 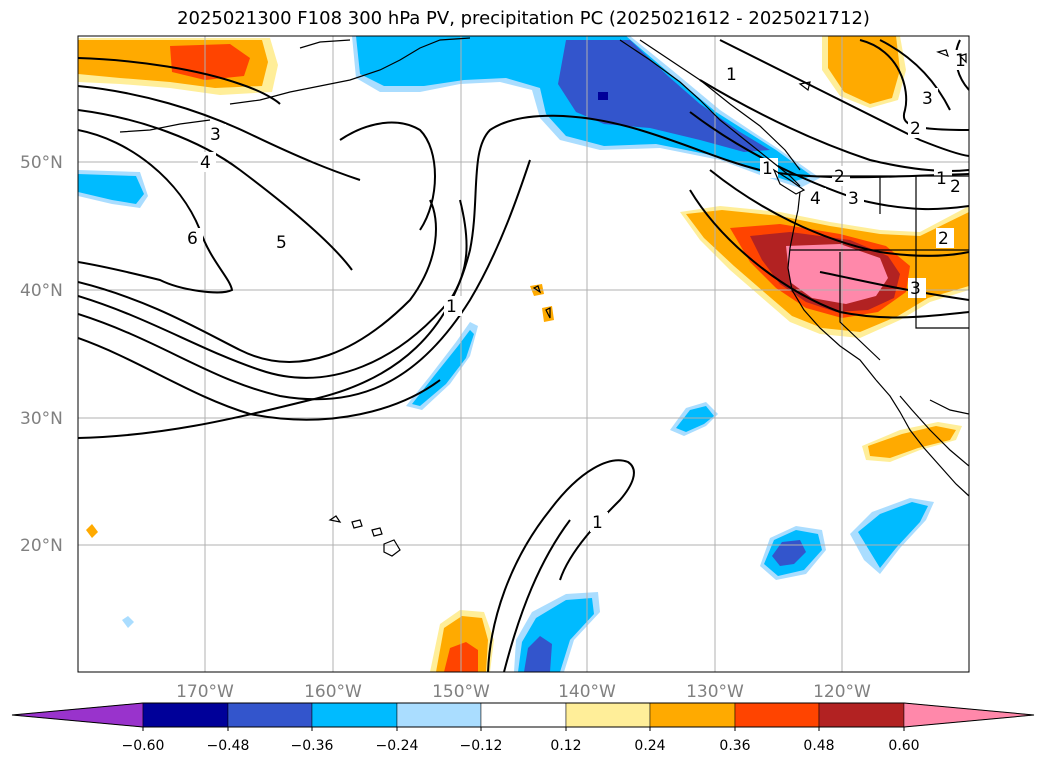 What do you see at coordinates (587, 692) in the screenshot?
I see `lon-label-140w: 140°W` at bounding box center [587, 692].